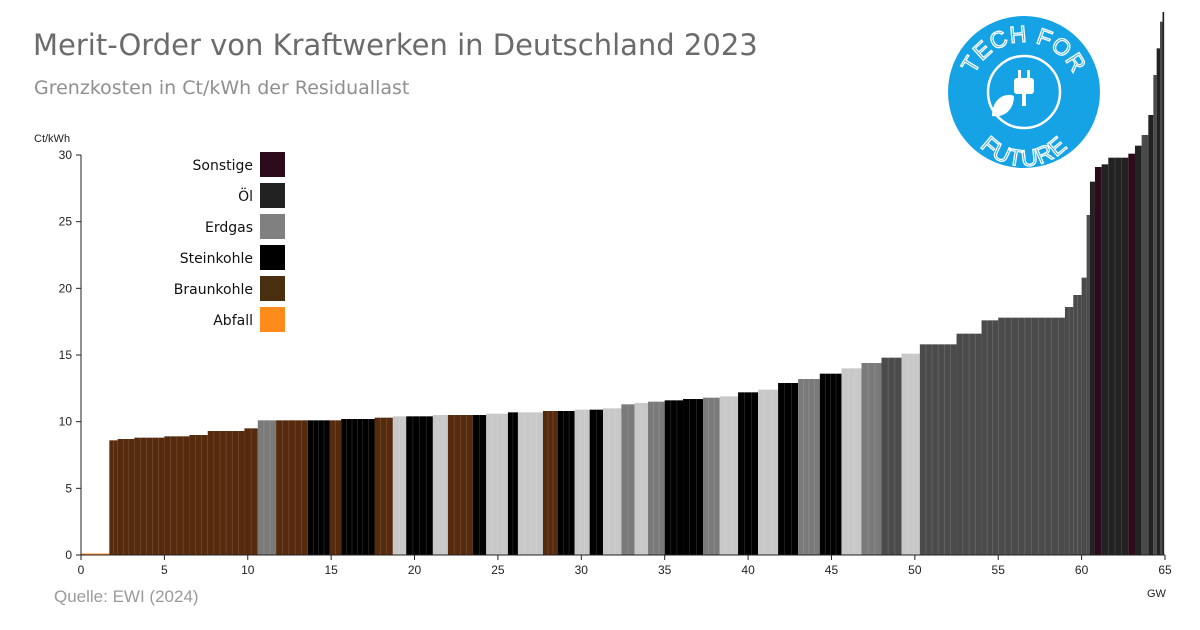 Image resolution: width=1200 pixels, height=630 pixels. Describe the element at coordinates (915, 570) in the screenshot. I see `x-tick-label: 50` at that location.